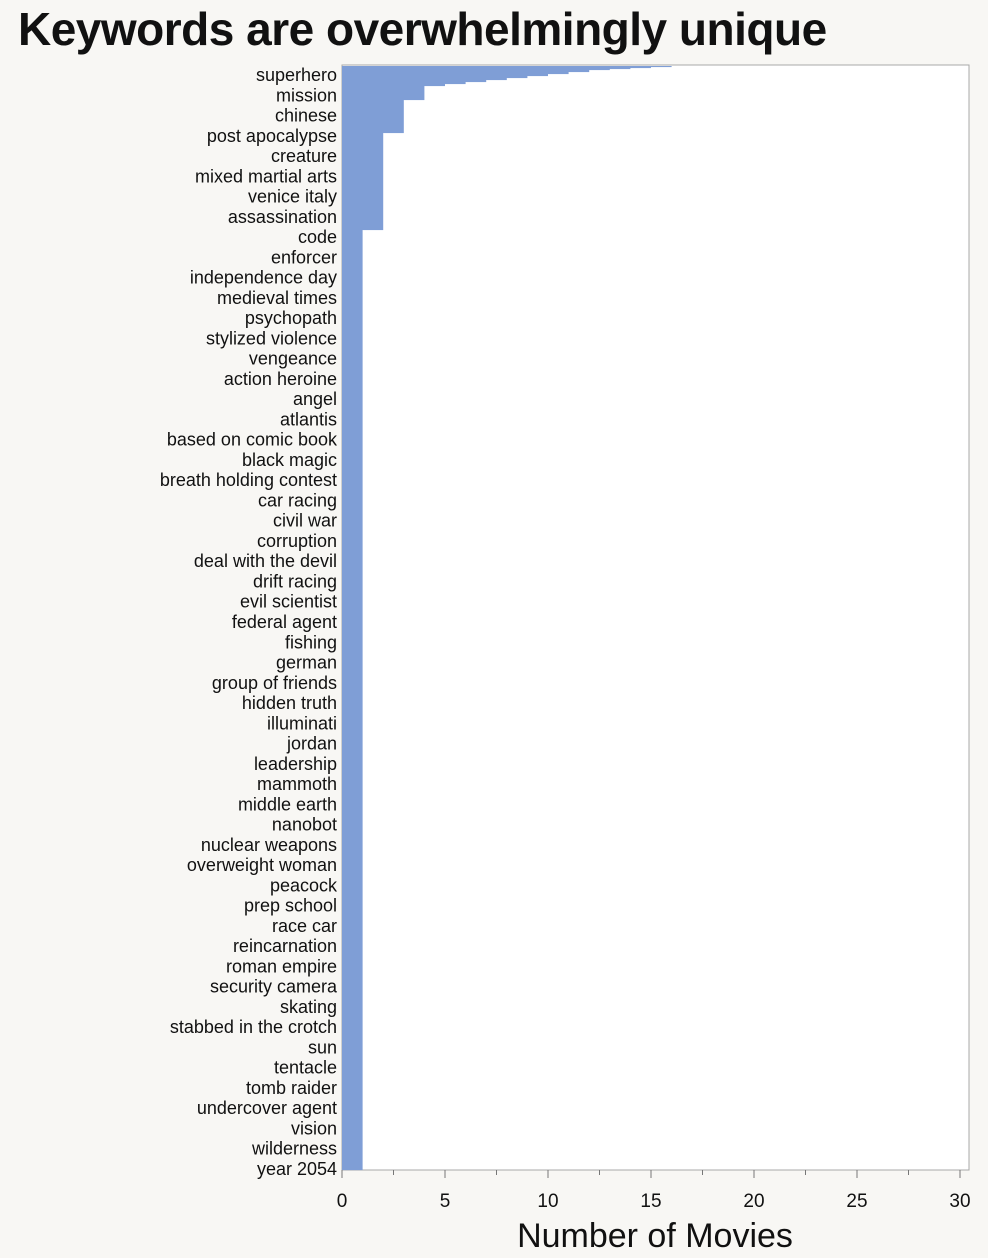 The height and width of the screenshot is (1258, 988). I want to click on y-tick-label: mission, so click(306, 95).